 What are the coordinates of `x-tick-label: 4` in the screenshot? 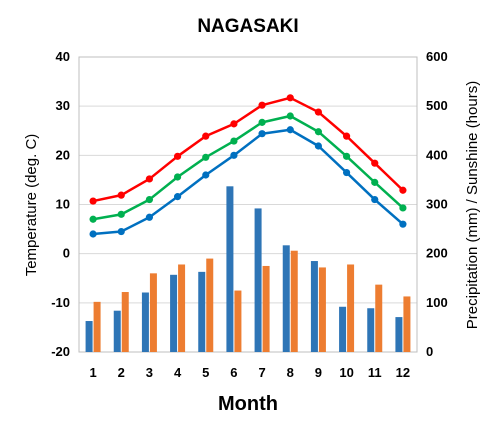 It's located at (178, 372).